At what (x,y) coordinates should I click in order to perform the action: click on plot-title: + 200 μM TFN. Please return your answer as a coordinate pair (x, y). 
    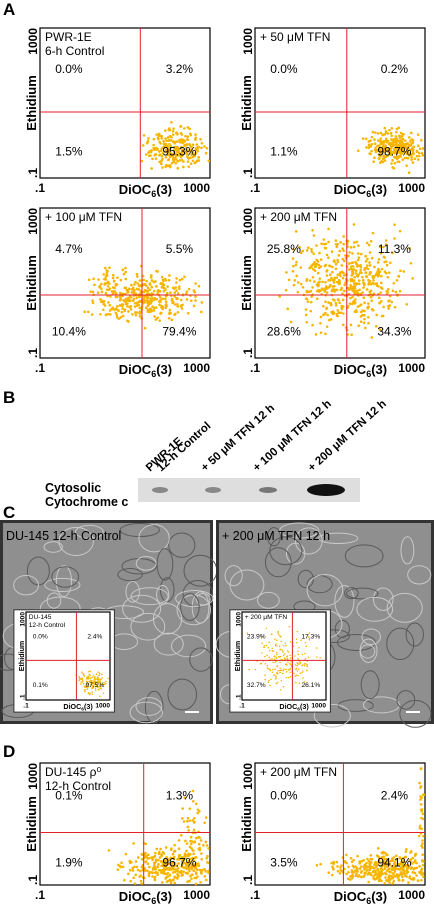
    Looking at the image, I should click on (298, 217).